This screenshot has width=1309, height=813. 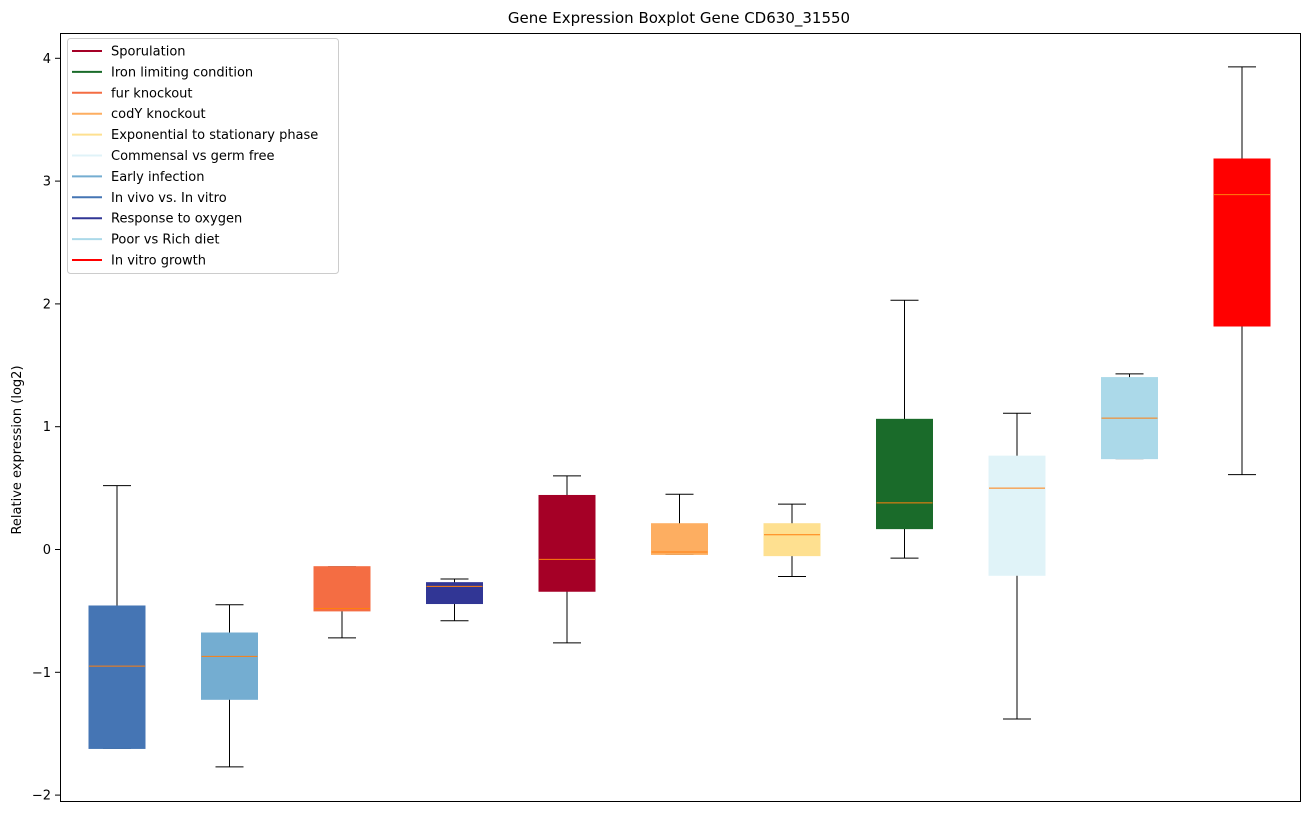 I want to click on legend-item: Exponential to stationary phase, so click(x=195, y=135).